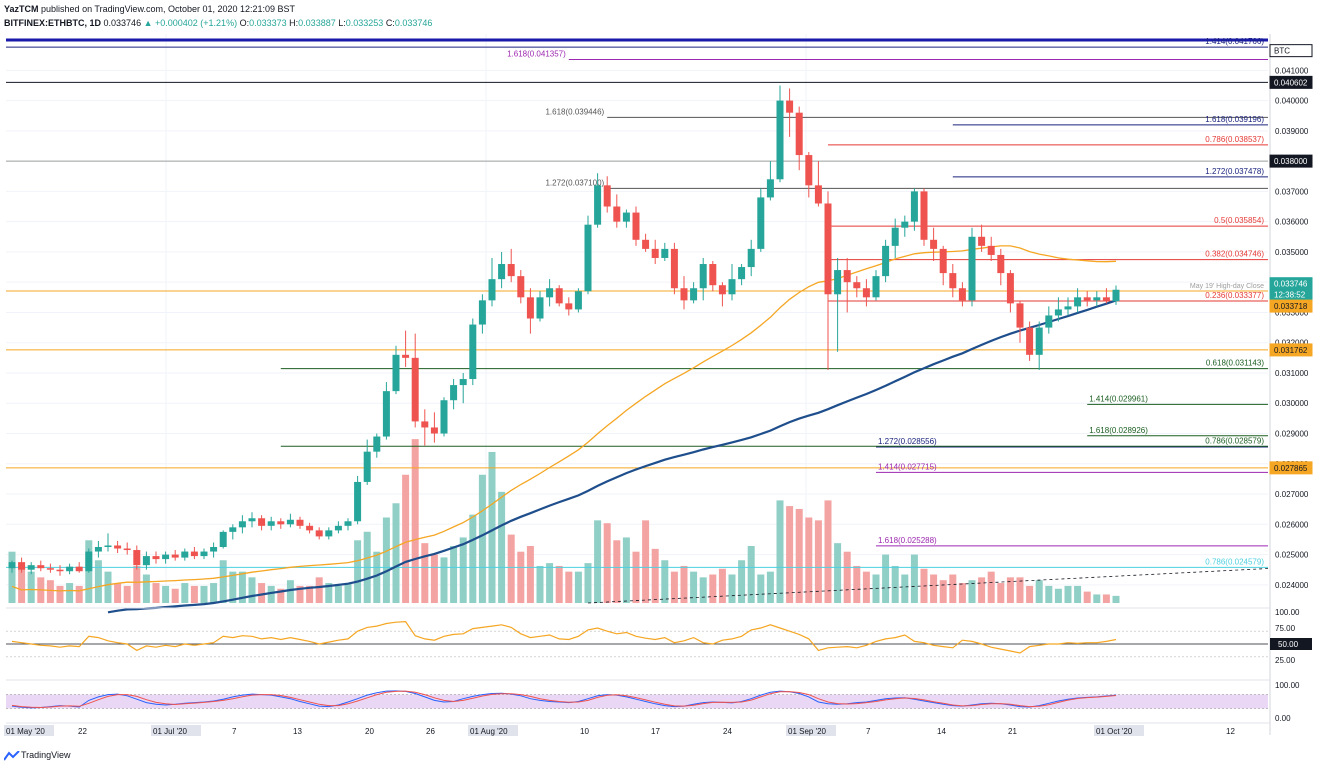 The height and width of the screenshot is (768, 1323). What do you see at coordinates (1292, 191) in the screenshot?
I see `y-tick-label: 0.037000` at bounding box center [1292, 191].